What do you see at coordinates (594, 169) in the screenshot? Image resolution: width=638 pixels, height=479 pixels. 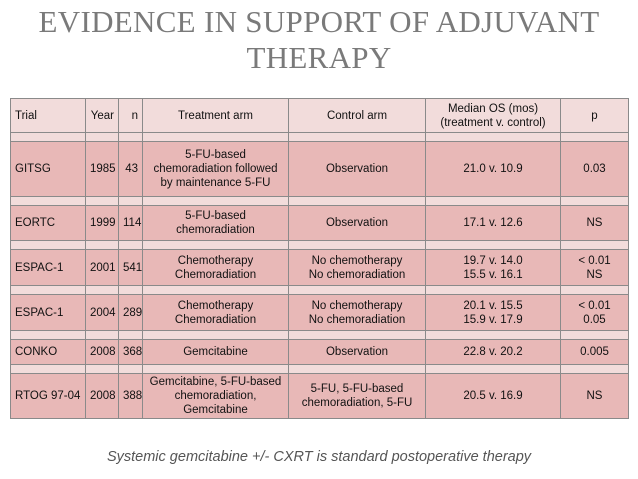 I see `cell: 0.03` at bounding box center [594, 169].